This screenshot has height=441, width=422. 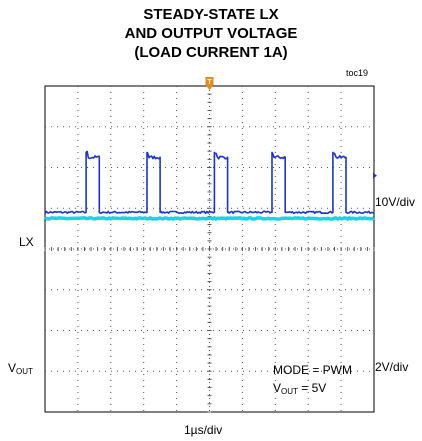 I want to click on figure-id: toc19, so click(x=357, y=73).